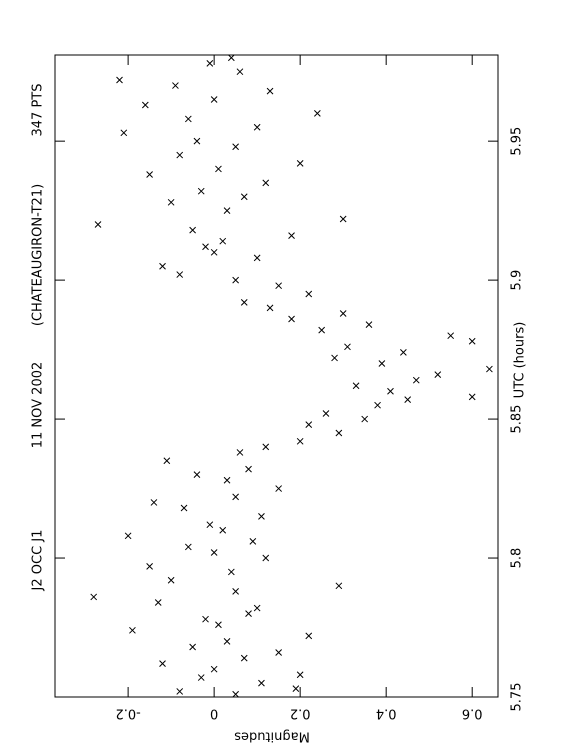 This screenshot has width=562, height=756. I want to click on x-tick-label: 5.95, so click(517, 141).